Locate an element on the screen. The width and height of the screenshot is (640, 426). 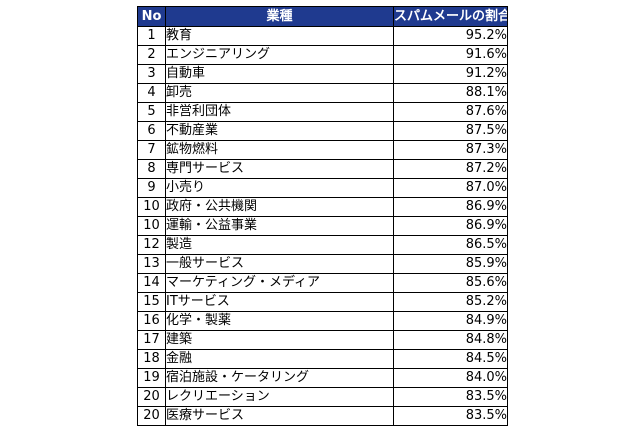
rank-cell: 1 is located at coordinates (151, 36).